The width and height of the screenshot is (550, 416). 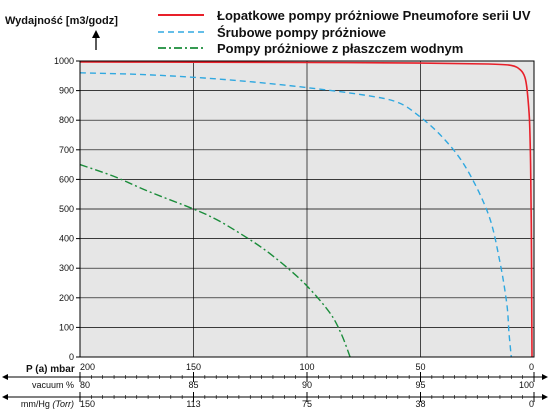 I want to click on y-tick-label: 600, so click(x=66, y=179).